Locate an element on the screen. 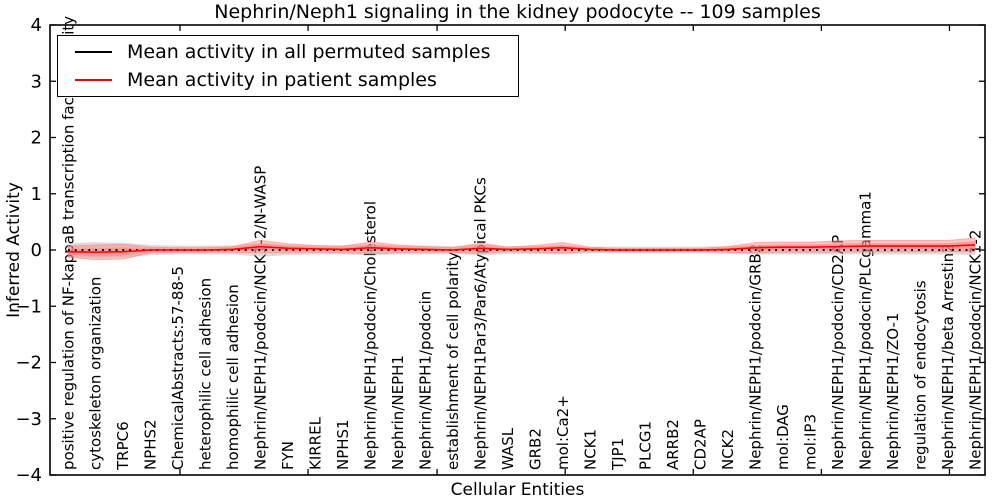 This screenshot has width=1000, height=500. category-label: TJP1 is located at coordinates (618, 454).